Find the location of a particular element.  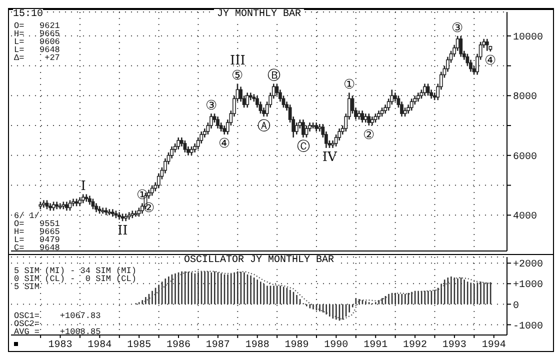

y-tick-label: 8000 is located at coordinates (525, 98).